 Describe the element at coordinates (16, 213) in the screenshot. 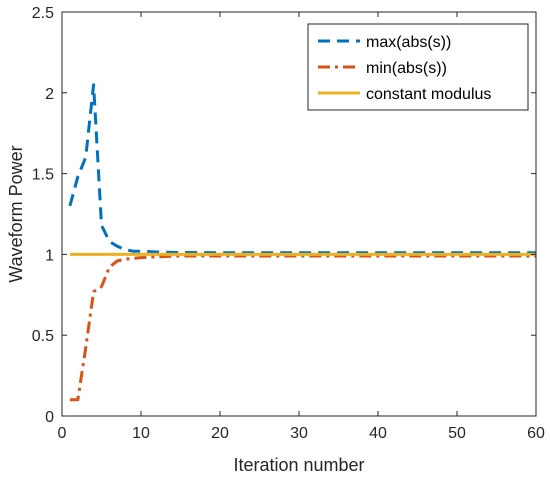

I see `y-axis-label: Waveform Power` at that location.